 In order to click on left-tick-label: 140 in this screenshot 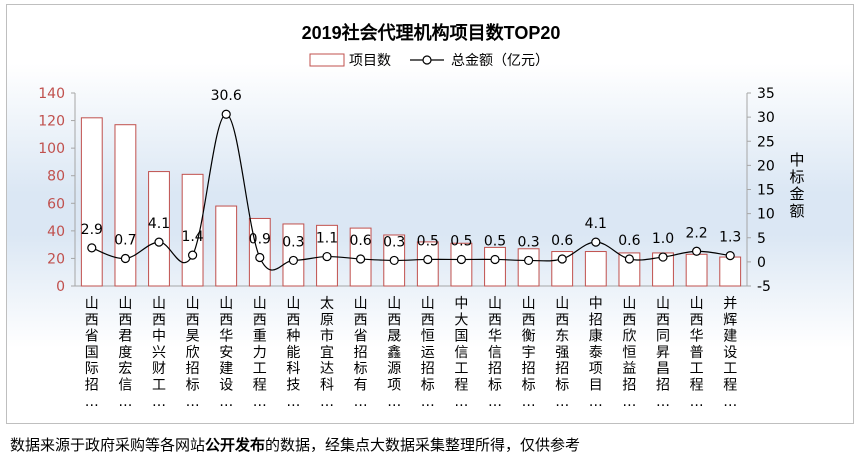, I will do `click(51, 94)`.